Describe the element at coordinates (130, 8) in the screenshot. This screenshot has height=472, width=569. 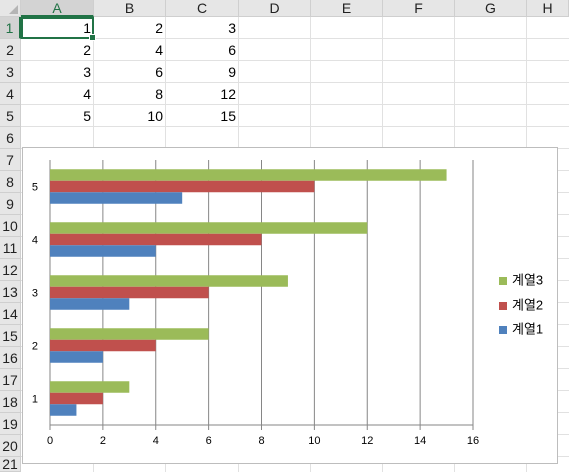
I see `column-header-b: B` at that location.